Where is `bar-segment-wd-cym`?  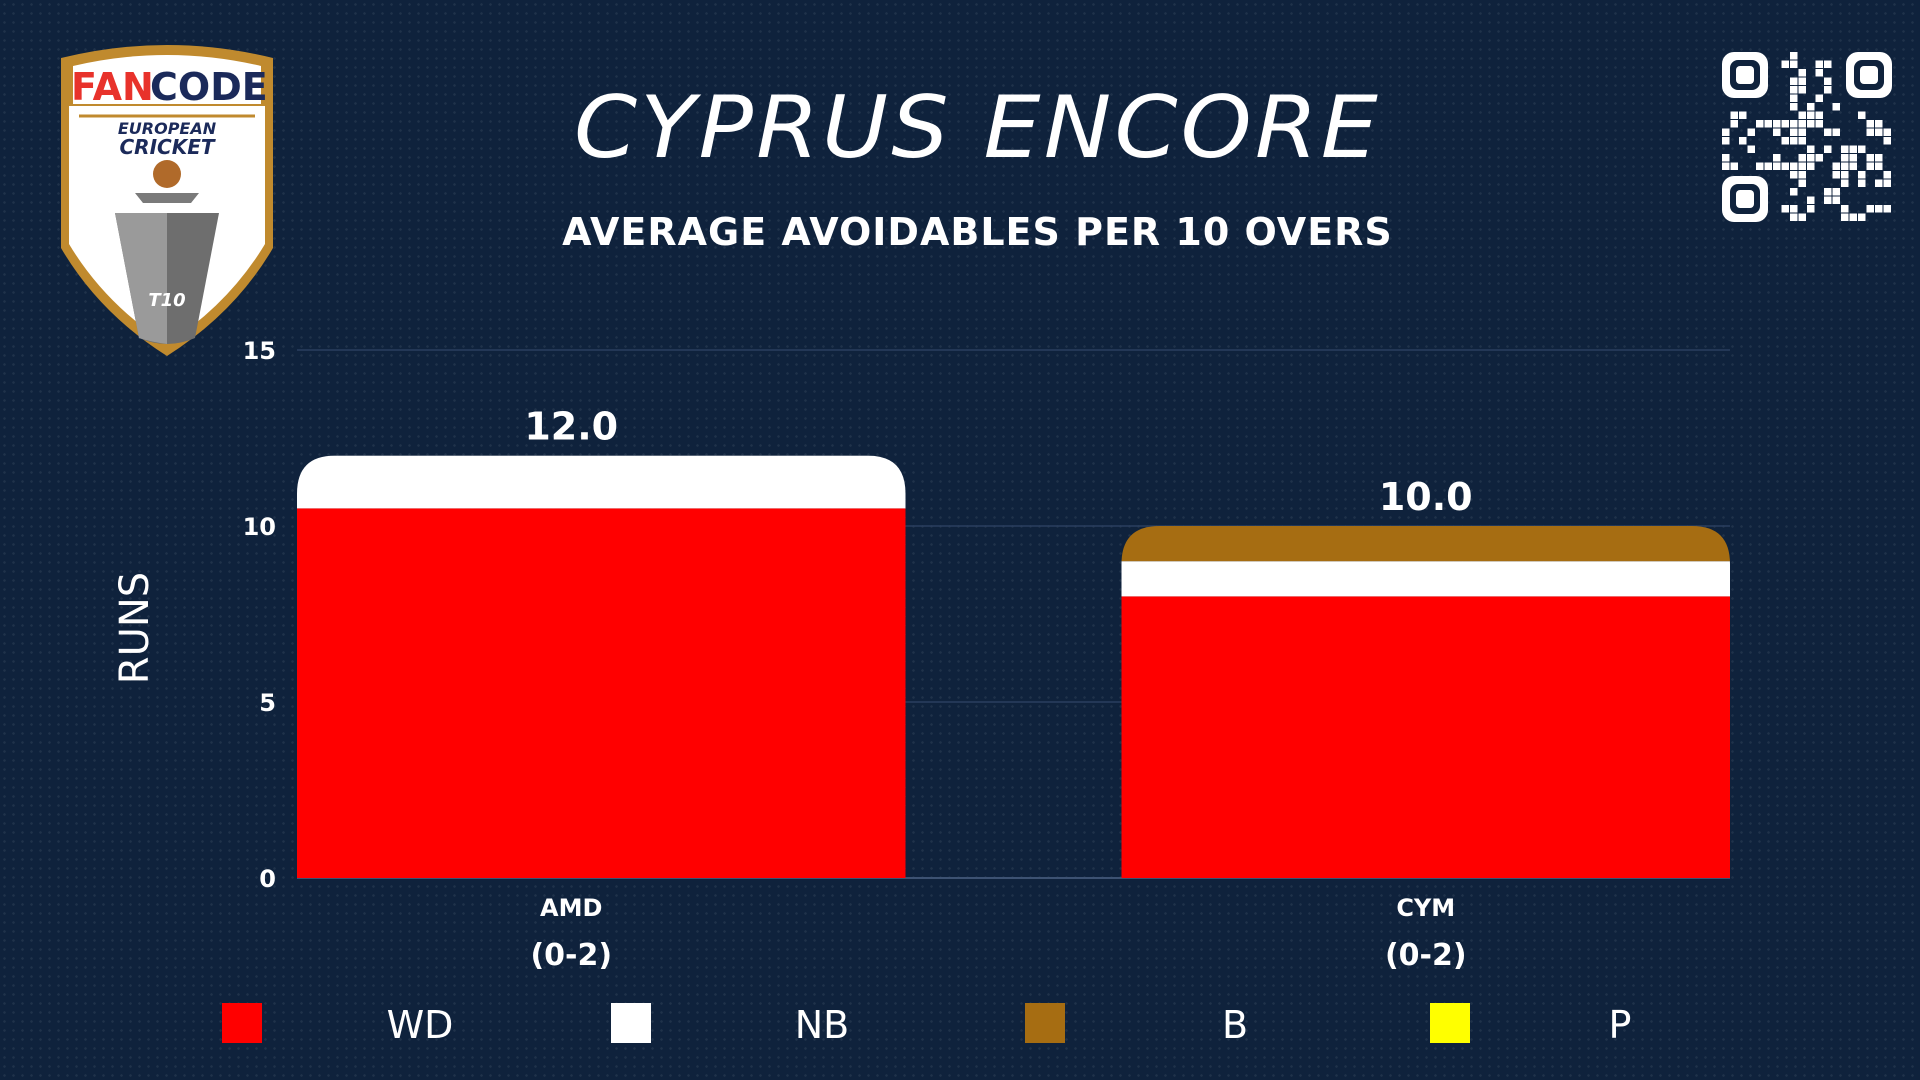
bar-segment-wd-cym is located at coordinates (1425, 737).